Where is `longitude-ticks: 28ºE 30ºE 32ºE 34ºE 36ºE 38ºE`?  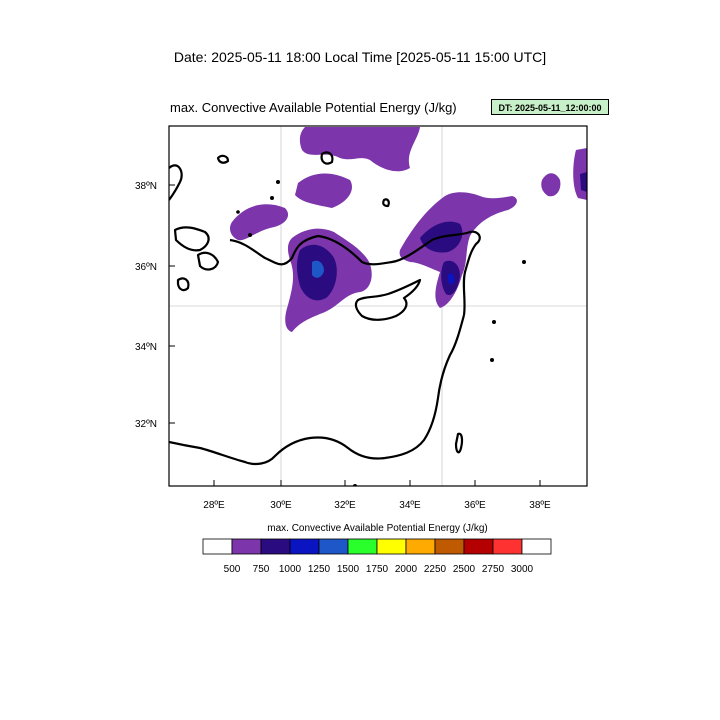
longitude-ticks: 28ºE 30ºE 32ºE 34ºE 36ºE 38ºE is located at coordinates (377, 495).